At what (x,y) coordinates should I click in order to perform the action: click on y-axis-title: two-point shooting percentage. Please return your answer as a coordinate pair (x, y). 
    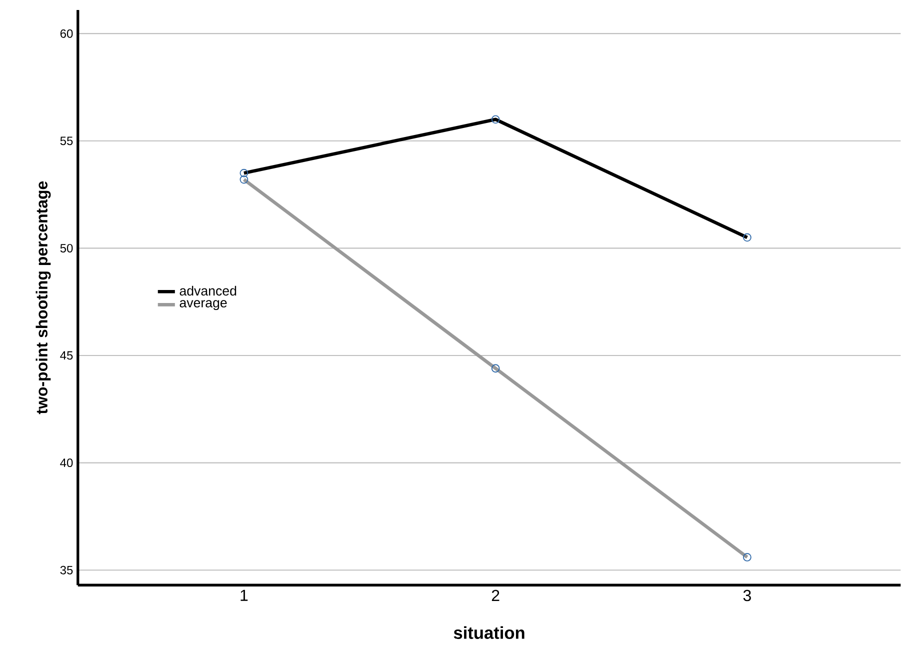
    Looking at the image, I should click on (43, 297).